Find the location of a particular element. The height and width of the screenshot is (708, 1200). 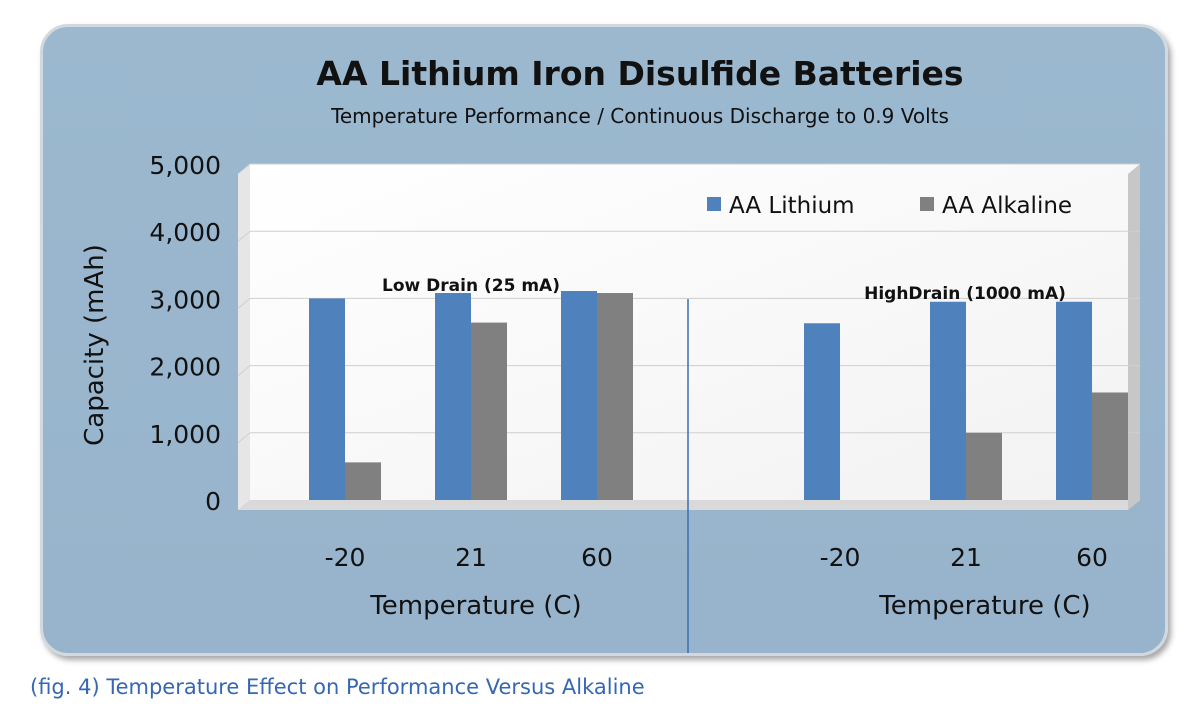

plot-right-edge is located at coordinates (1134, 337).